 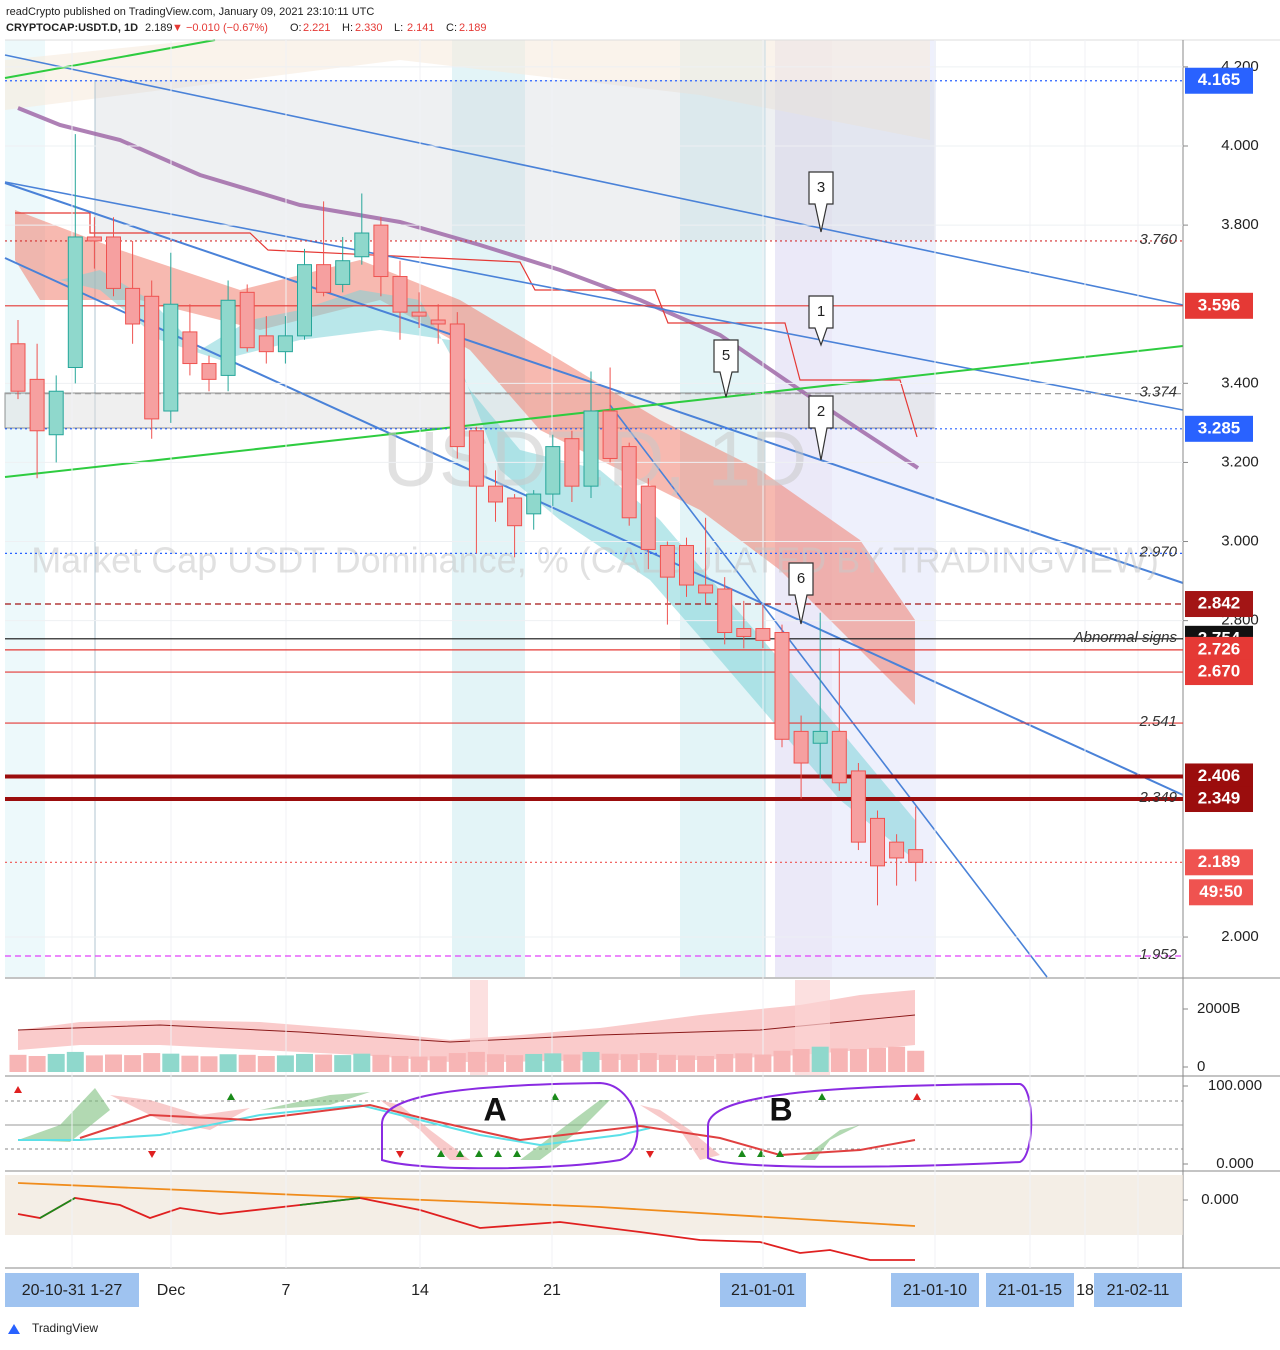 I want to click on letter-label: A, so click(x=494, y=1109).